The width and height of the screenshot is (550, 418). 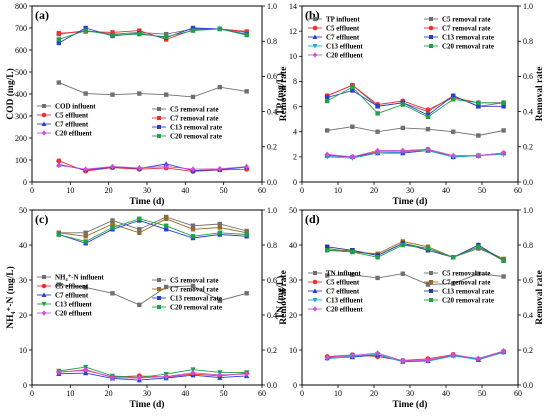 I want to click on y-axis-label: TP (mg/L), so click(x=280, y=94).